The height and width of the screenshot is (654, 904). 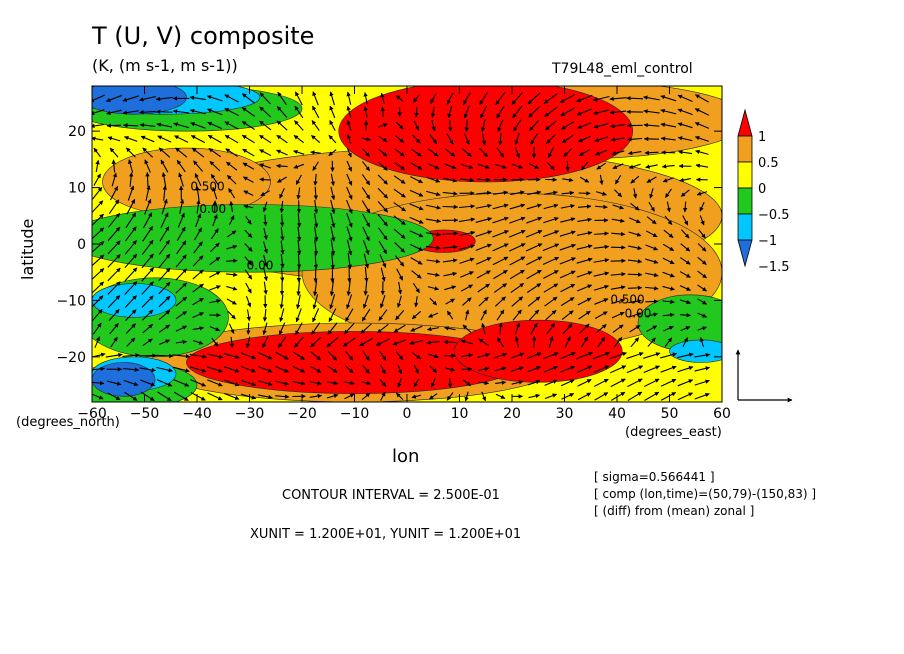 What do you see at coordinates (654, 477) in the screenshot?
I see `info-line-sigma: [ sigma=0.566441 ]` at bounding box center [654, 477].